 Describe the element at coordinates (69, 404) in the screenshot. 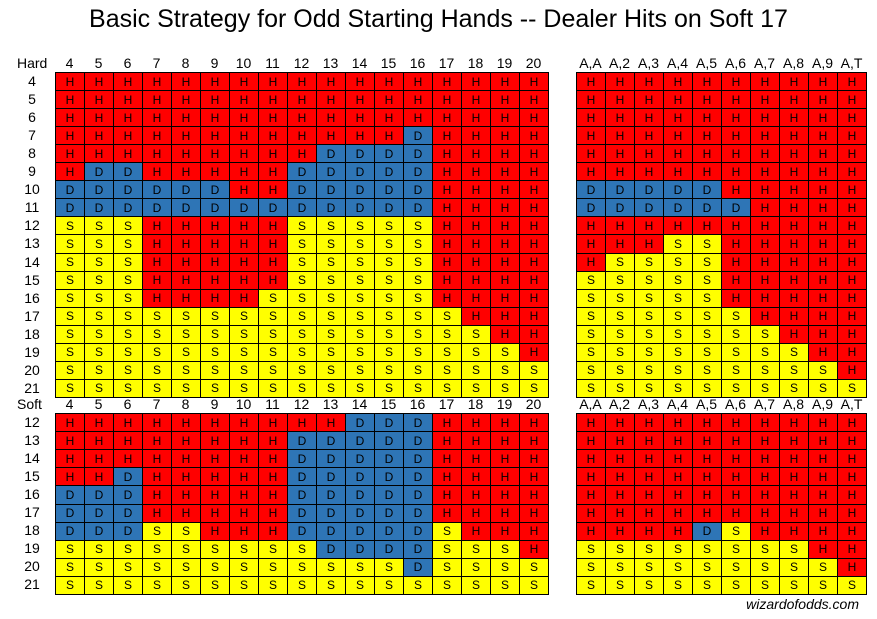

I see `column-header: 4` at that location.